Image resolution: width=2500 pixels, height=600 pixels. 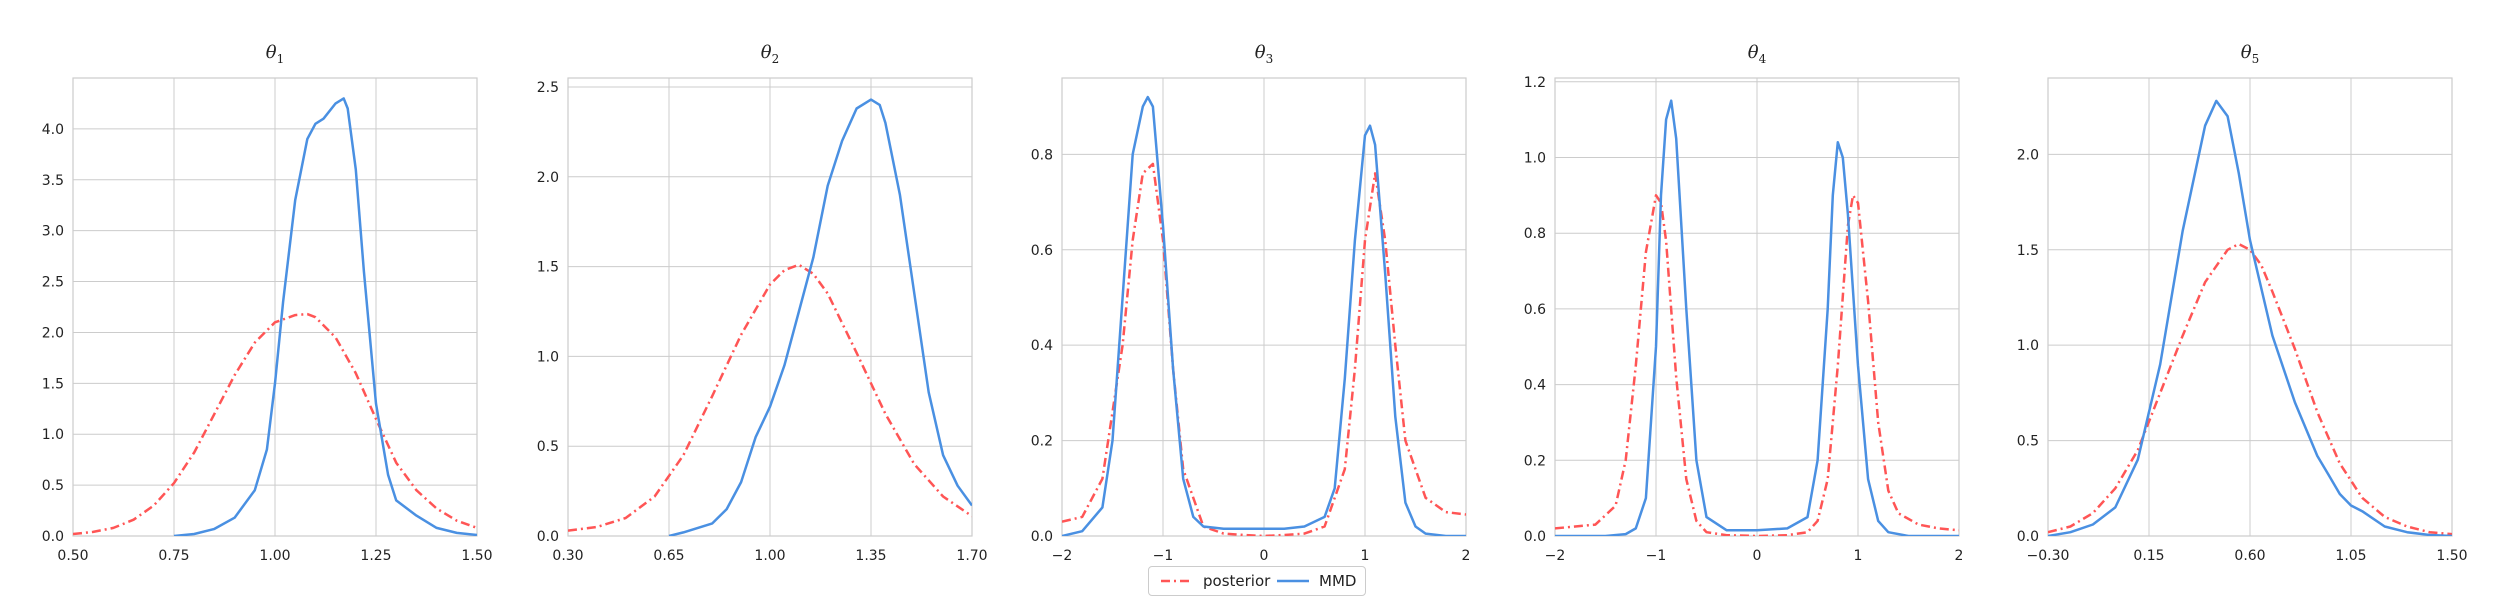 What do you see at coordinates (971, 556) in the screenshot?
I see `x-tick-label: 1.70` at bounding box center [971, 556].